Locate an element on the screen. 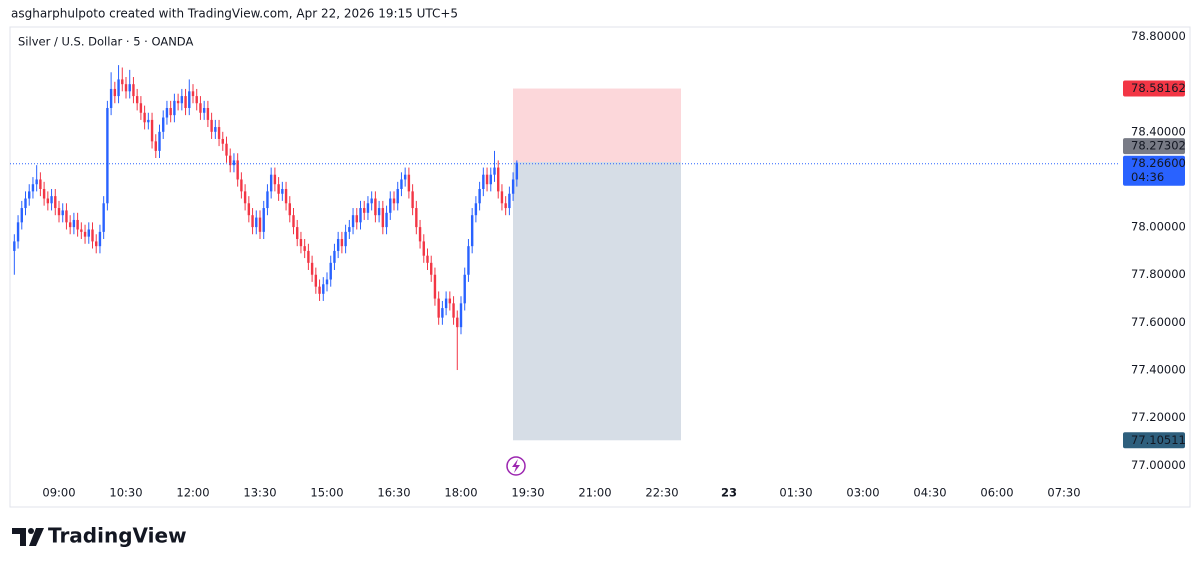 The height and width of the screenshot is (567, 1200). y-tick-label: 77.20000 is located at coordinates (1158, 417).